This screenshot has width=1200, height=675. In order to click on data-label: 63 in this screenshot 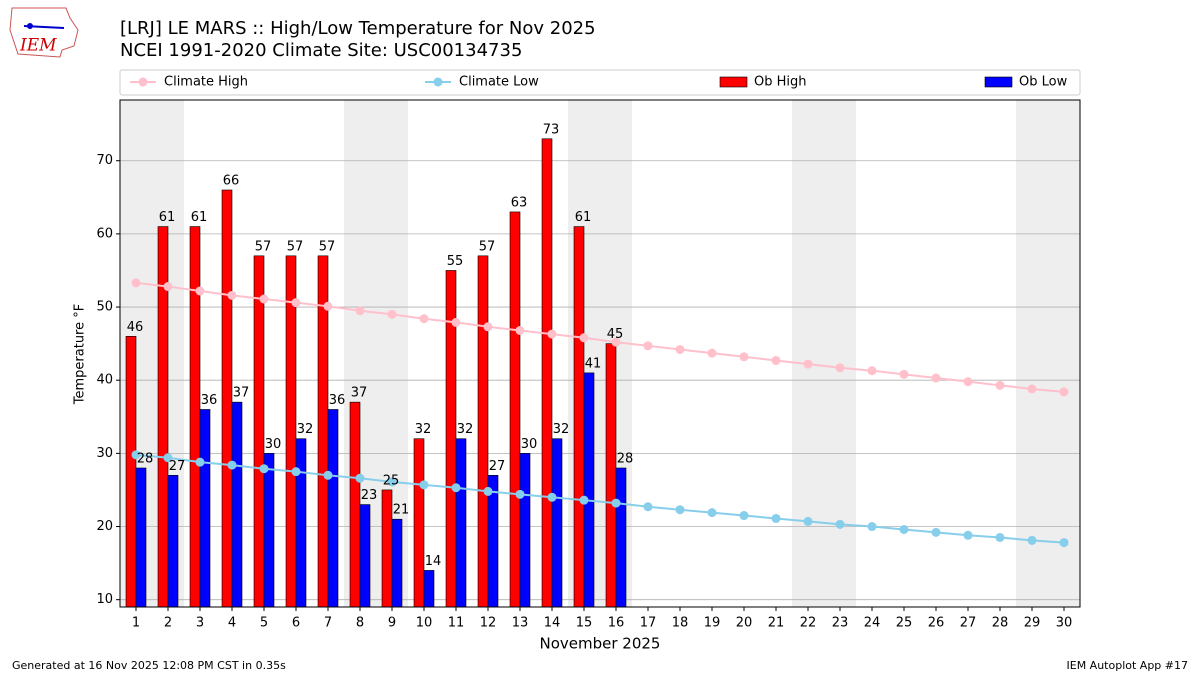, I will do `click(519, 202)`.